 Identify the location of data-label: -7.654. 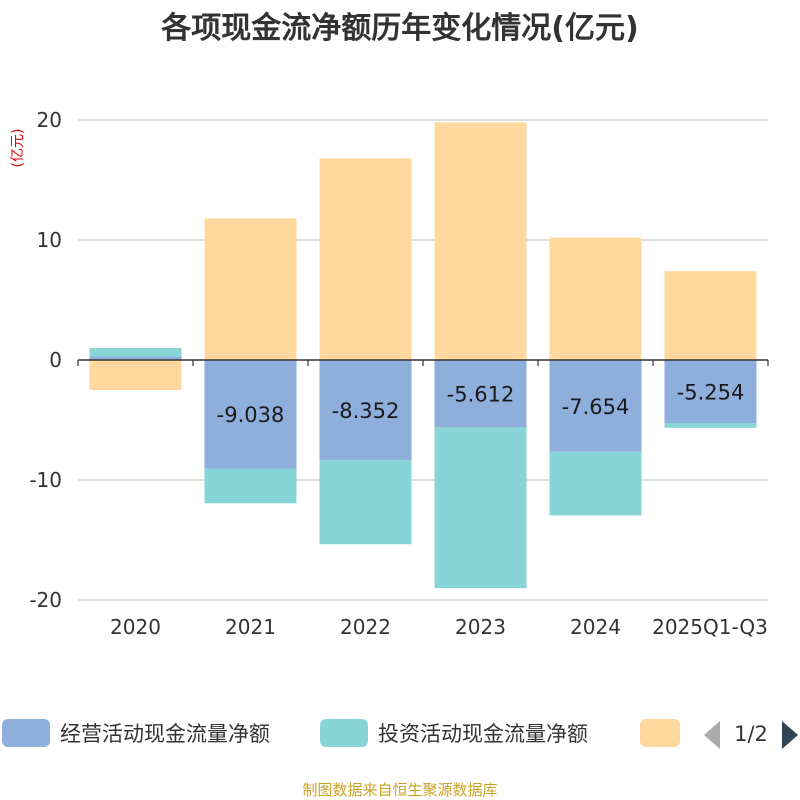
(596, 407).